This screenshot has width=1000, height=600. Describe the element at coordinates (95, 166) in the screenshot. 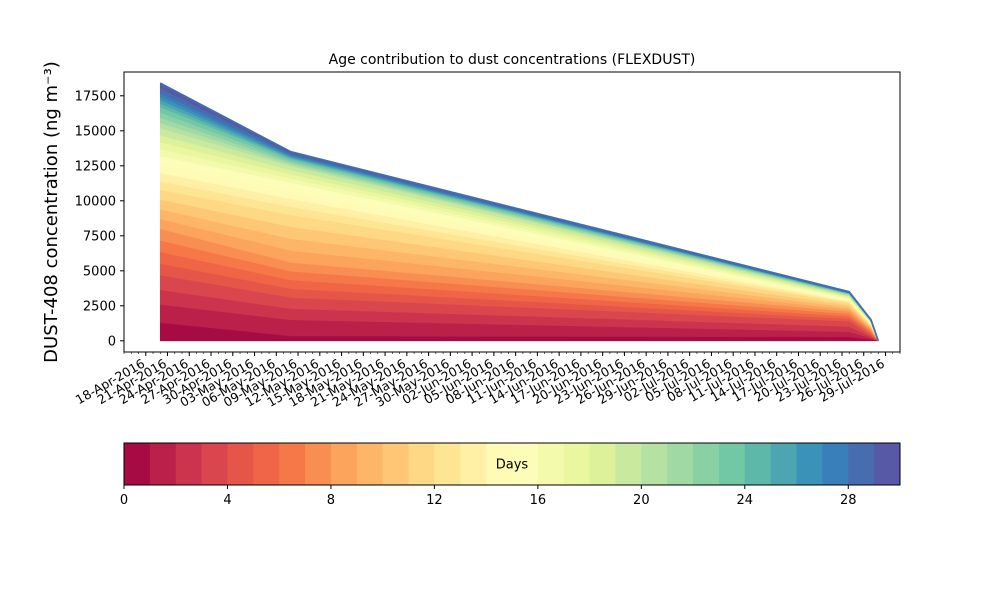

I see `y-tick-label: 12500` at that location.